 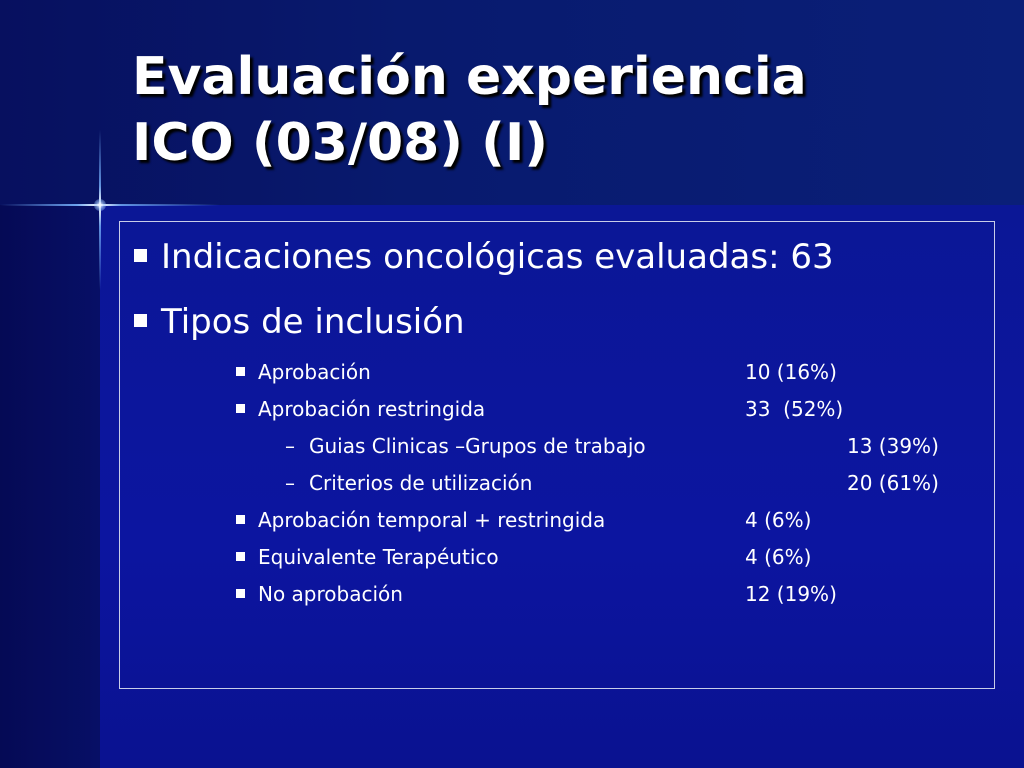 What do you see at coordinates (893, 446) in the screenshot?
I see `subtype-value: 13 (39%)` at bounding box center [893, 446].